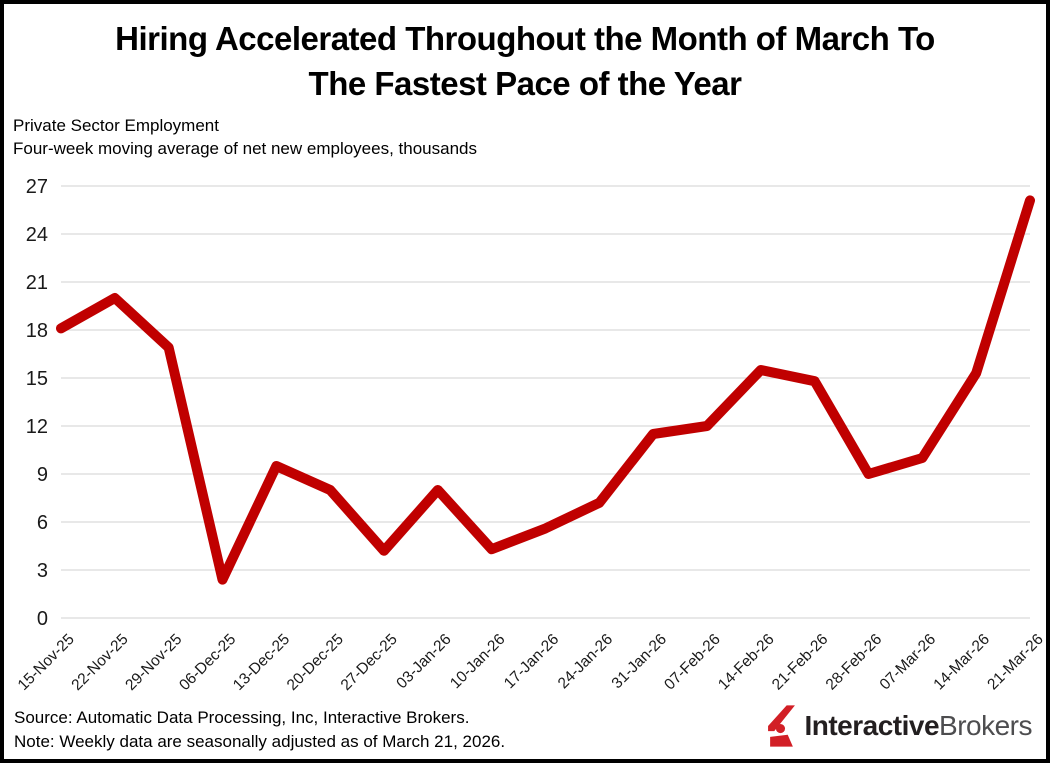 Image resolution: width=1050 pixels, height=763 pixels. Describe the element at coordinates (315, 662) in the screenshot. I see `x-axis-tick-label: 20-Dec-25` at that location.